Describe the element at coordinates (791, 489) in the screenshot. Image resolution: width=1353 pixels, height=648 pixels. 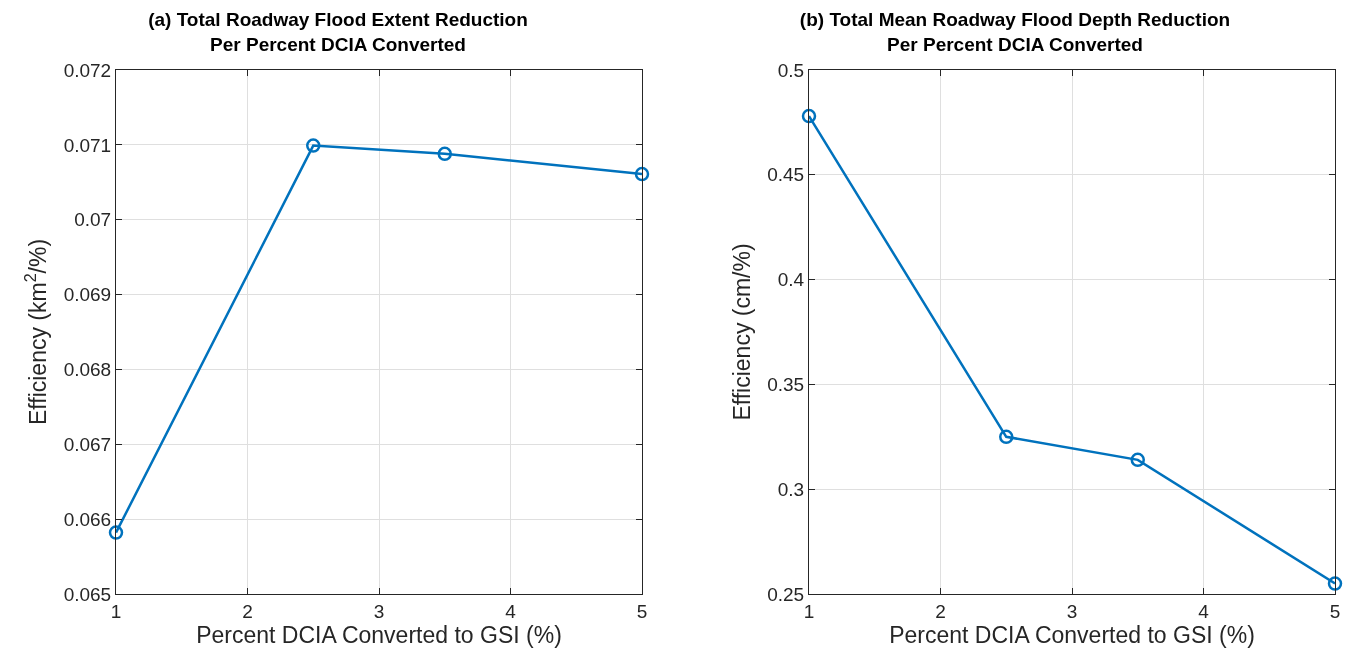
I see `y-tick-label: 0.3` at that location.